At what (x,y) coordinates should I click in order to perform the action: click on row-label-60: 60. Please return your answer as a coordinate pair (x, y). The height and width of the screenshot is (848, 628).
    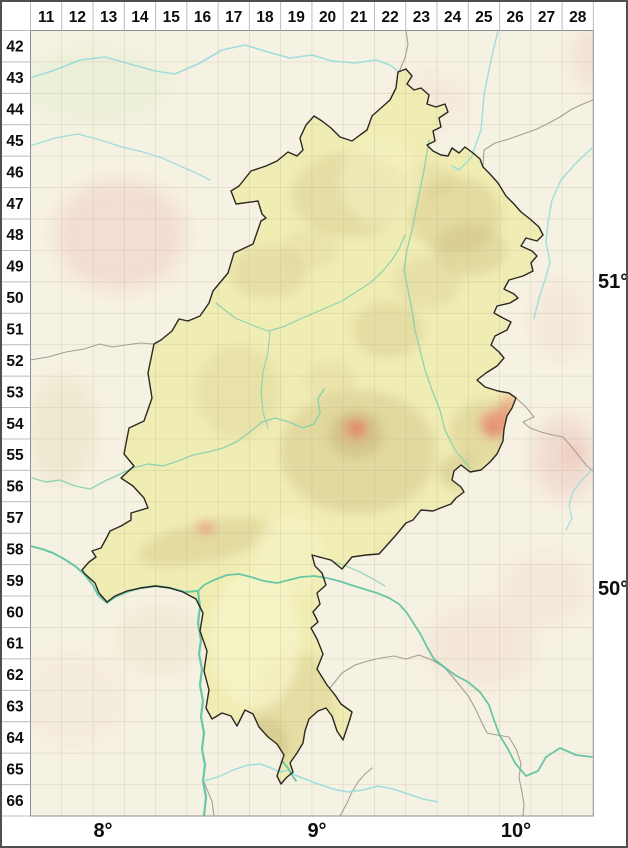
    Looking at the image, I should click on (14, 612).